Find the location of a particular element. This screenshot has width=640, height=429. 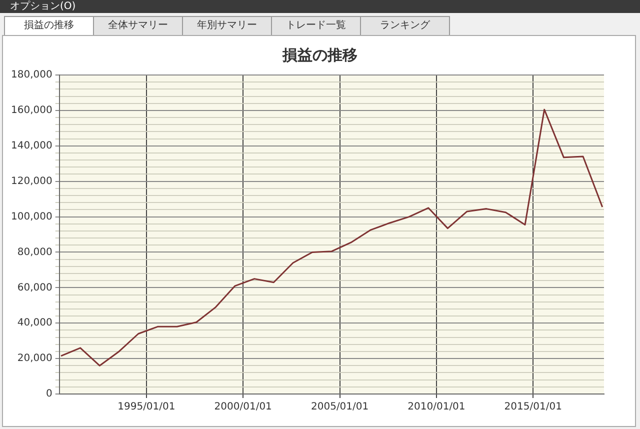

y-tick-label: 60,000 is located at coordinates (34, 288).